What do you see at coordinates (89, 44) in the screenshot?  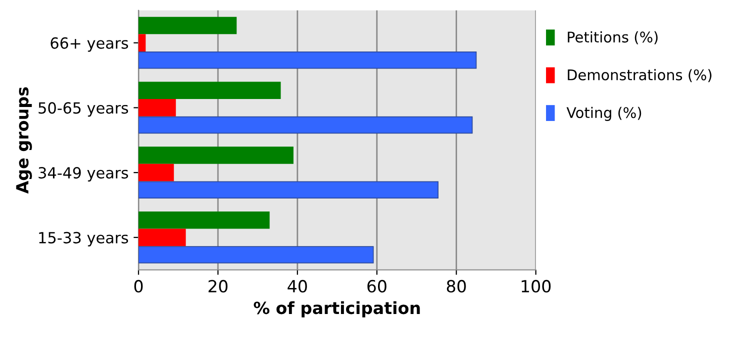 I see `y-tick-label: 66+ years` at bounding box center [89, 44].